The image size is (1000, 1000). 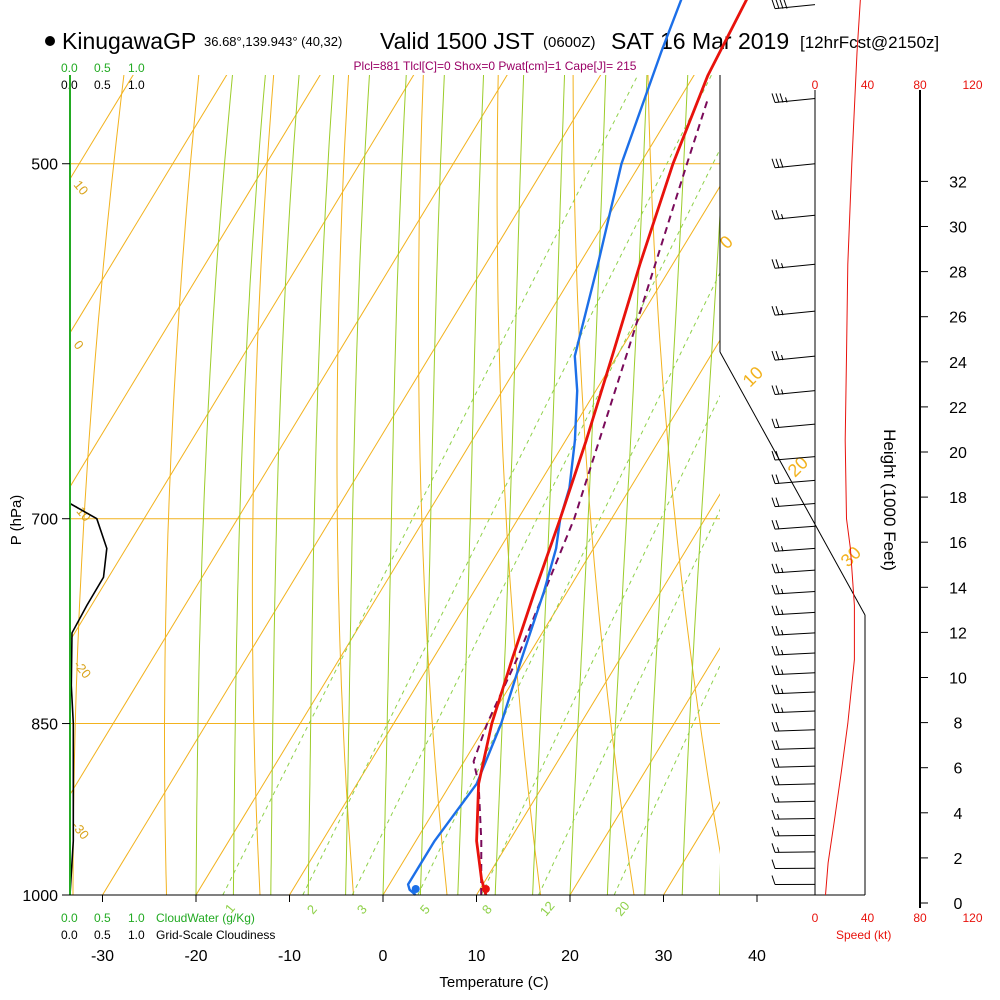 What do you see at coordinates (958, 859) in the screenshot?
I see `height-tick-label: 2` at bounding box center [958, 859].